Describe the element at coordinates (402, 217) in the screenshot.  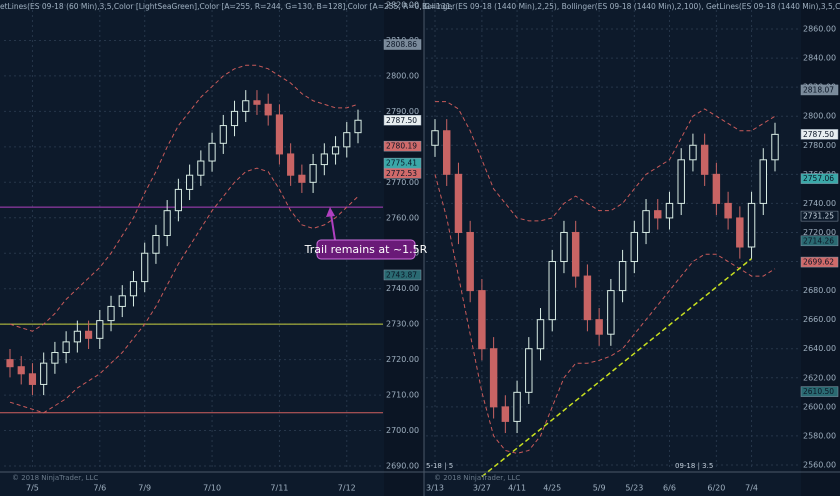
I see `y-tick-label: 2760.00` at that location.